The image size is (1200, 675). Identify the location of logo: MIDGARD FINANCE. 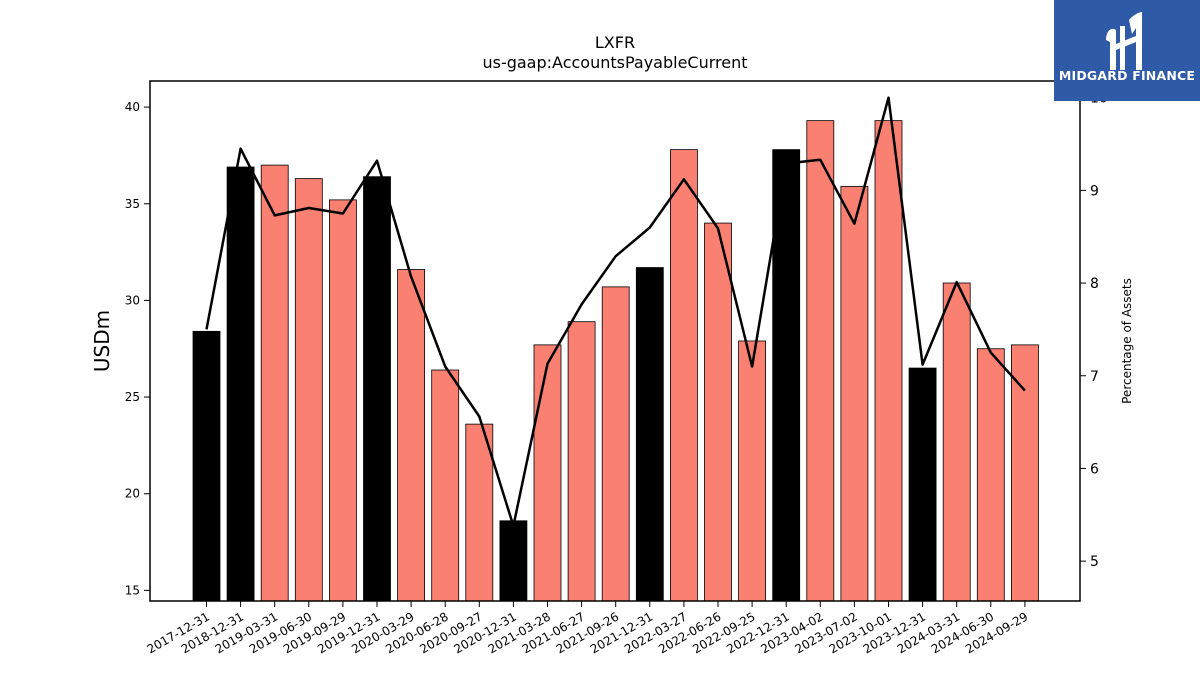
(1127, 50).